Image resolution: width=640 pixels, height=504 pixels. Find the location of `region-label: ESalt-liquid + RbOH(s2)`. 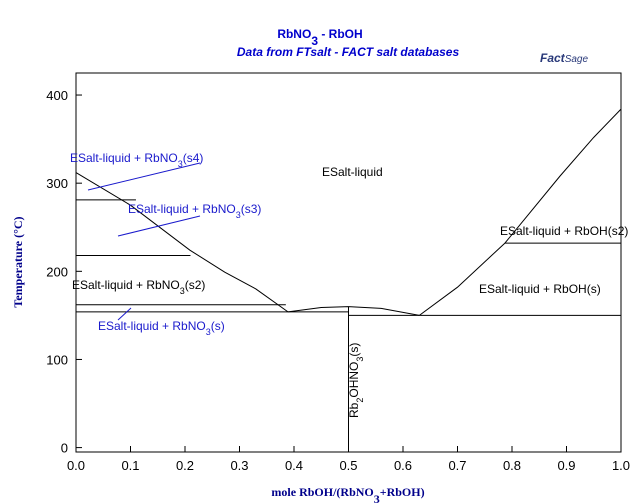

region-label: ESalt-liquid + RbOH(s2) is located at coordinates (564, 231).